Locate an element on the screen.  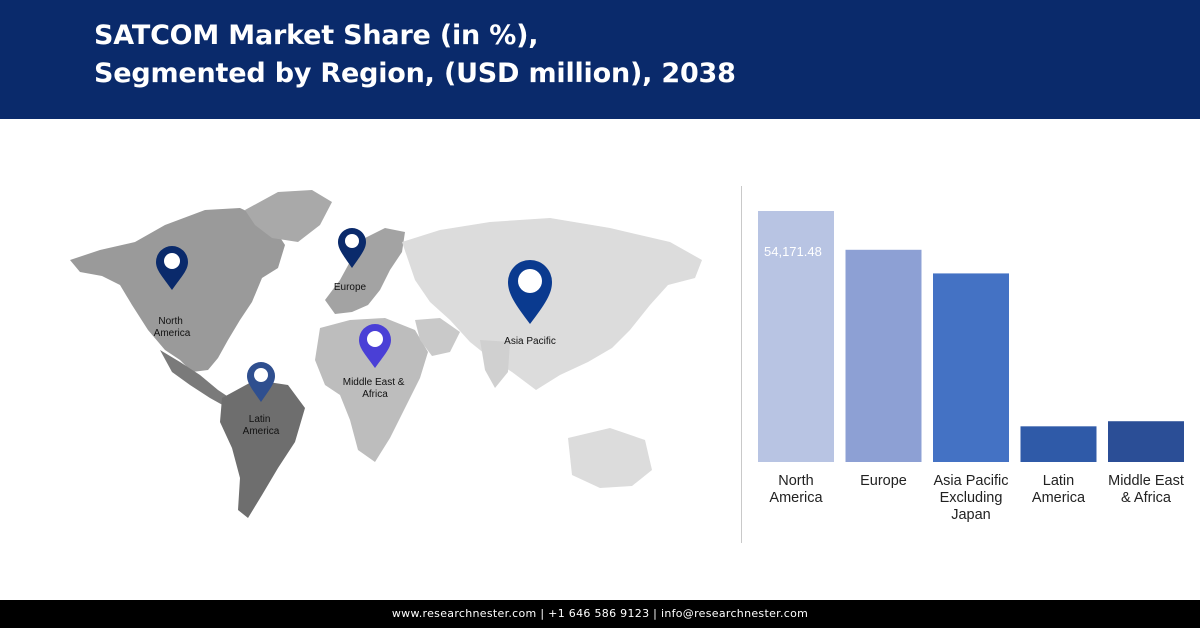
category-label-1: Europe is located at coordinates (883, 481).